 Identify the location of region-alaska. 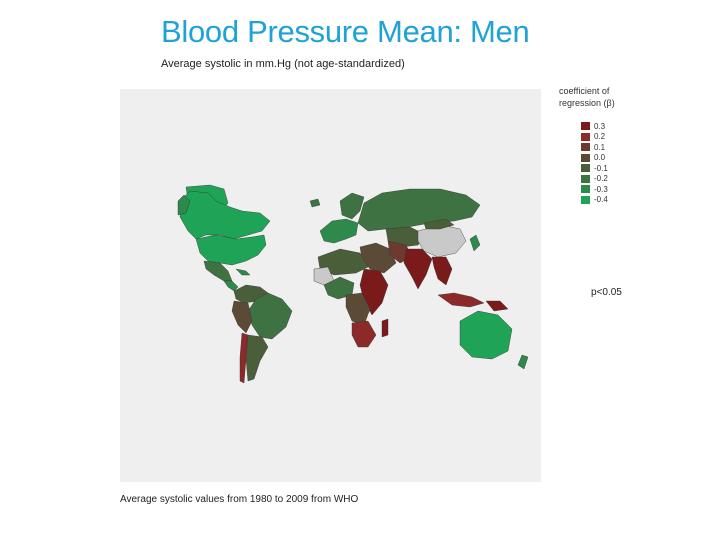
(184, 205).